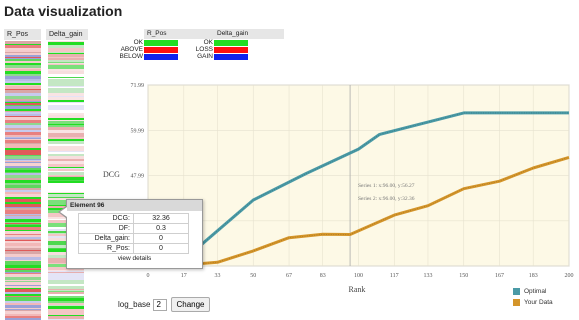 Image resolution: width=579 pixels, height=320 pixels. What do you see at coordinates (67, 34) in the screenshot?
I see `strip-header-delta-gain: Delta_gain` at bounding box center [67, 34].